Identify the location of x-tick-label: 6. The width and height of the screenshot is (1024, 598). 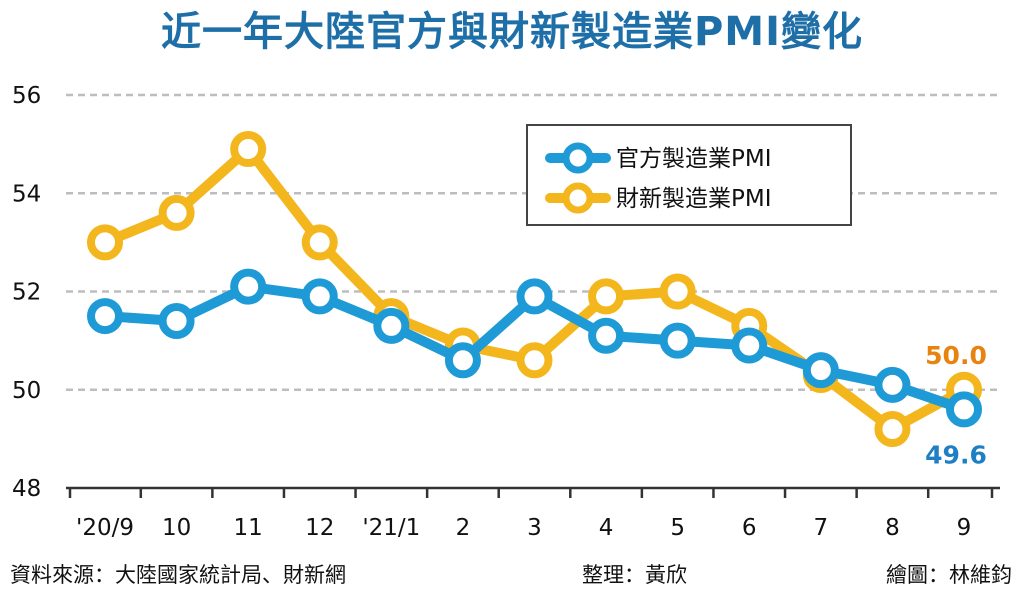
(749, 528).